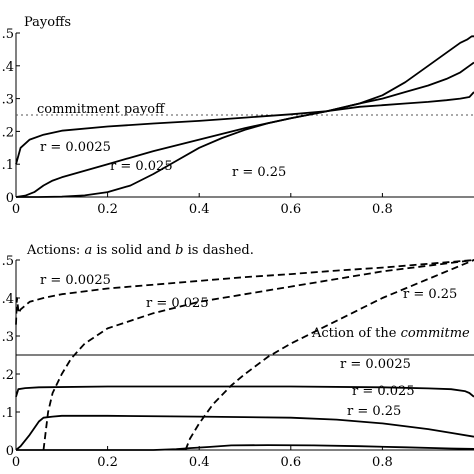 The width and height of the screenshot is (474, 474). I want to click on payoffs-x-tick-label: 0.6, so click(290, 209).